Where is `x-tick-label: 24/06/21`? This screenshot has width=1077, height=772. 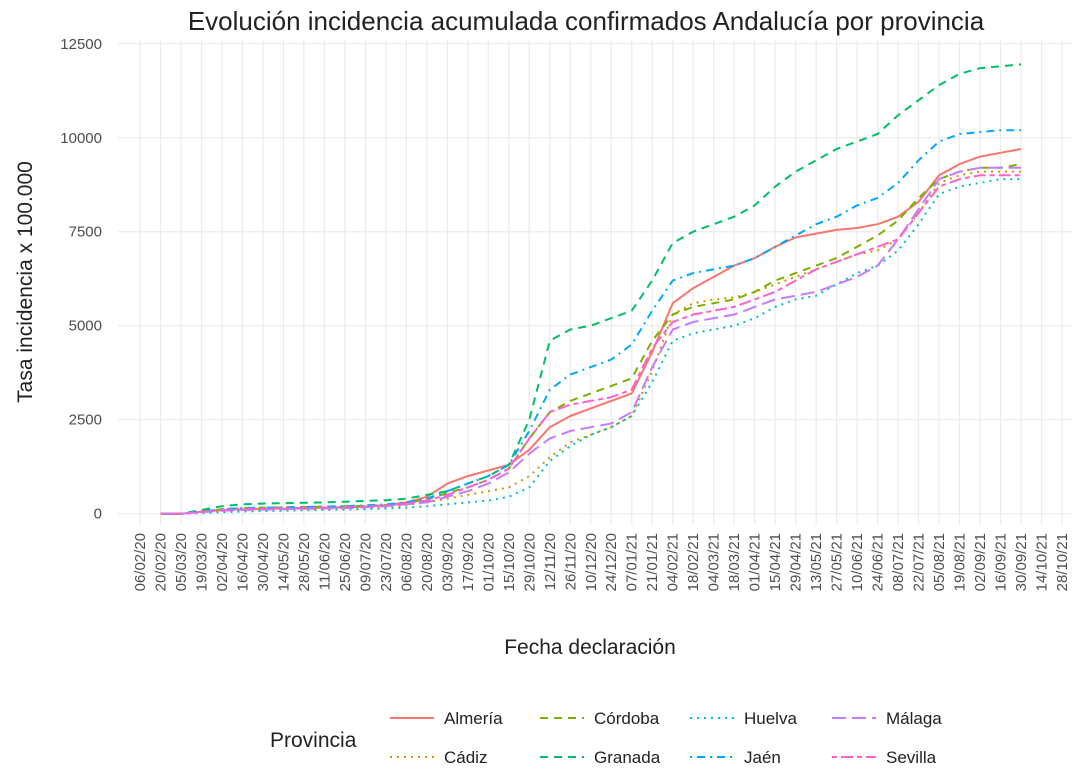 x-tick-label: 24/06/21 is located at coordinates (878, 562).